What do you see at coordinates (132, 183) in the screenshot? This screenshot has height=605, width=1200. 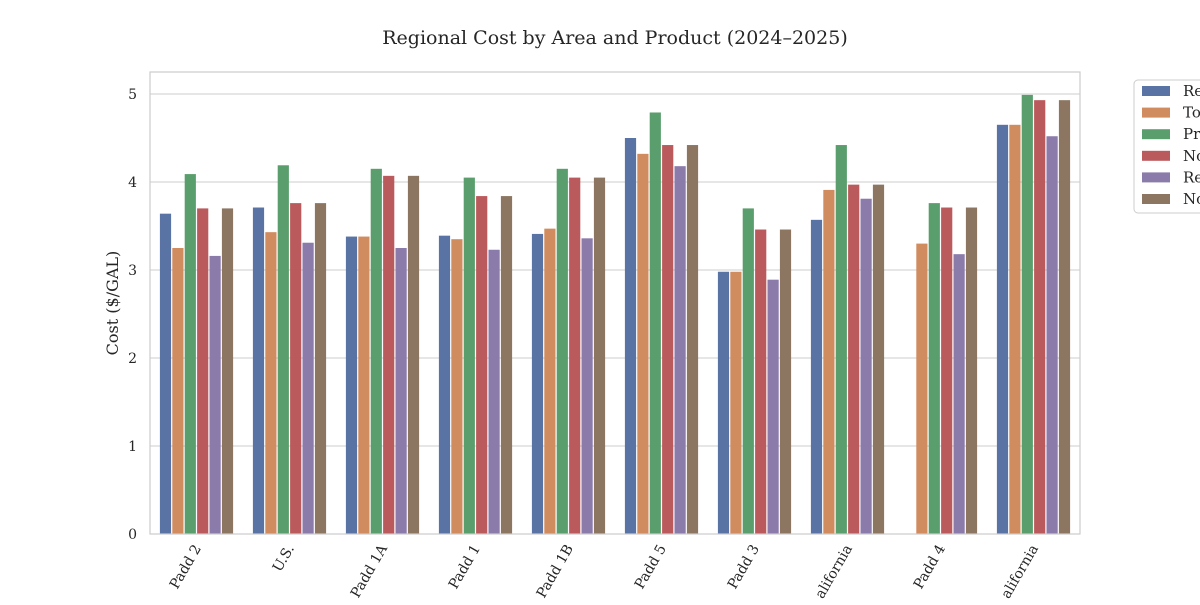 I see `y-tick-label: 4` at bounding box center [132, 183].